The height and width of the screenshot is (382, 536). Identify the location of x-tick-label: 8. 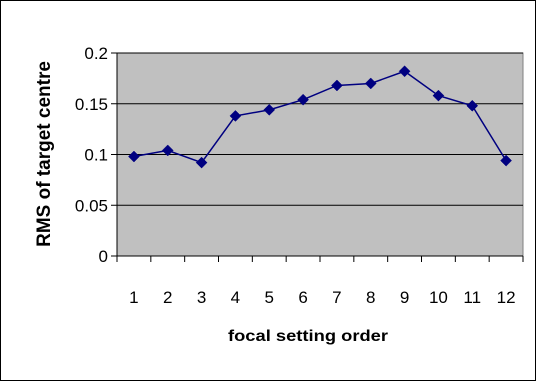
(370, 297).